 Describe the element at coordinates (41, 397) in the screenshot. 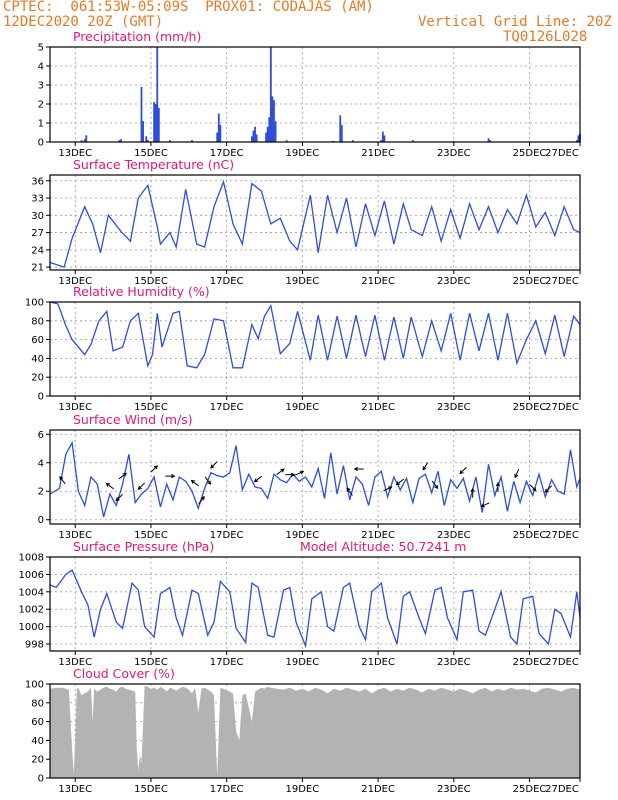

I see `y-tick-label-0: 0` at that location.